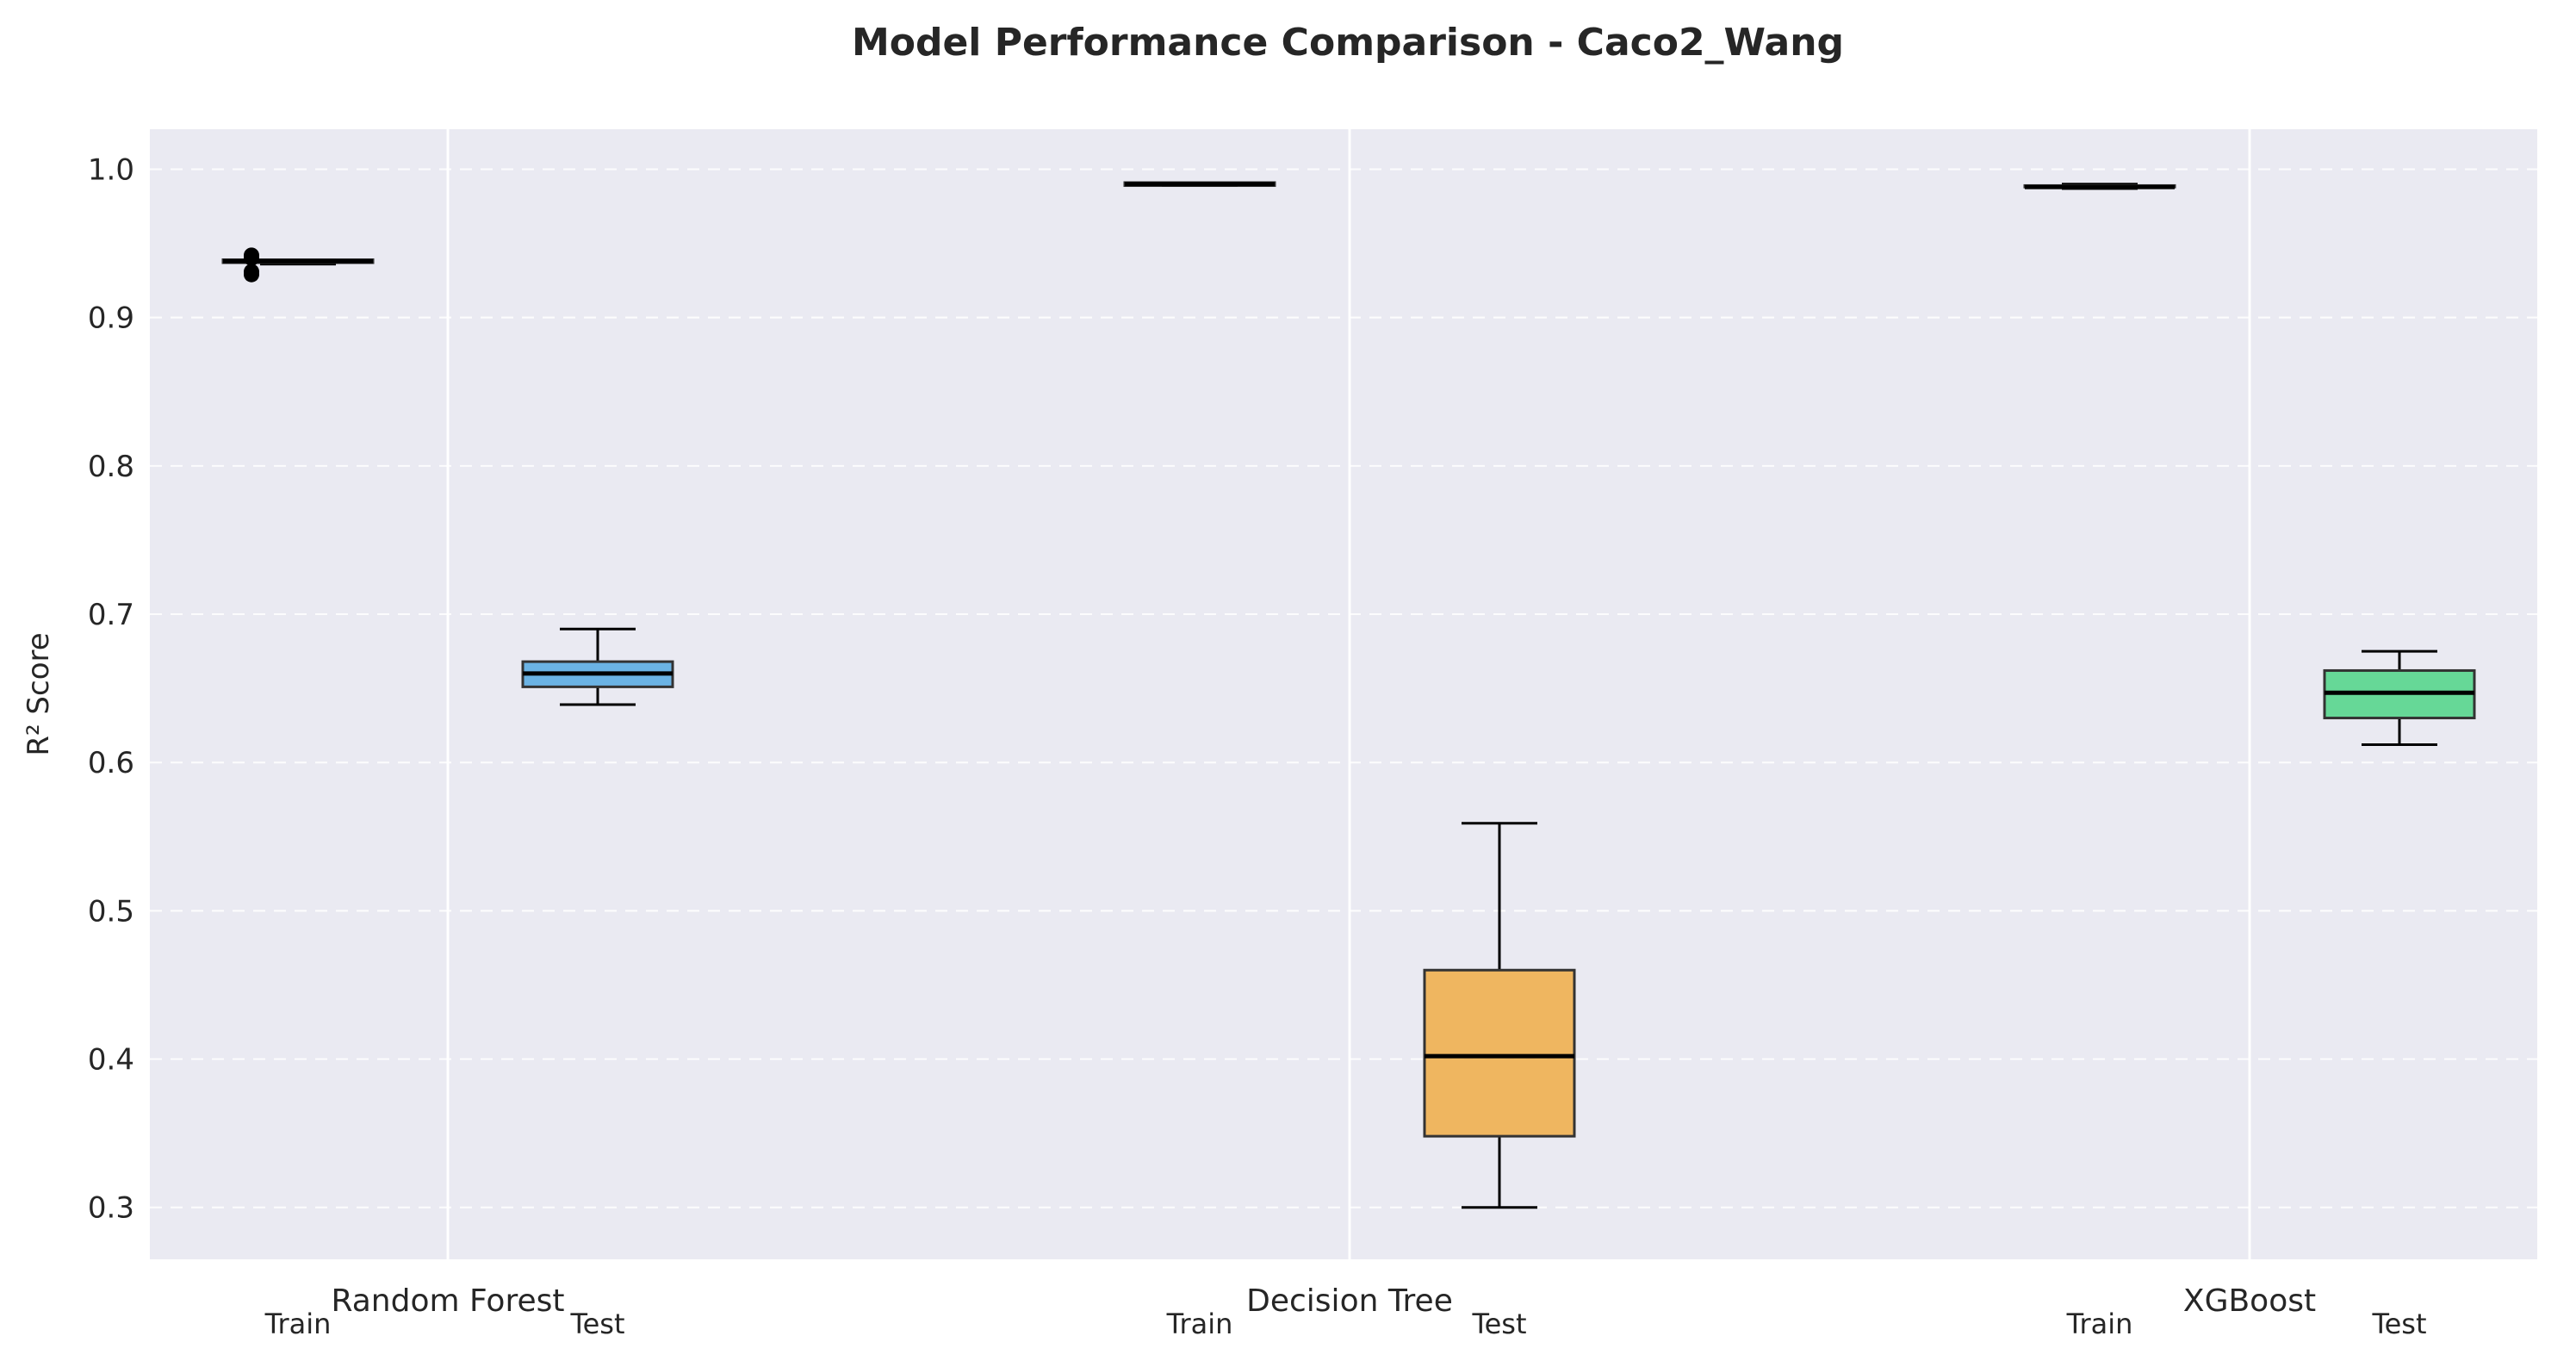  Describe the element at coordinates (448, 1301) in the screenshot. I see `category-label: Random Forest` at that location.